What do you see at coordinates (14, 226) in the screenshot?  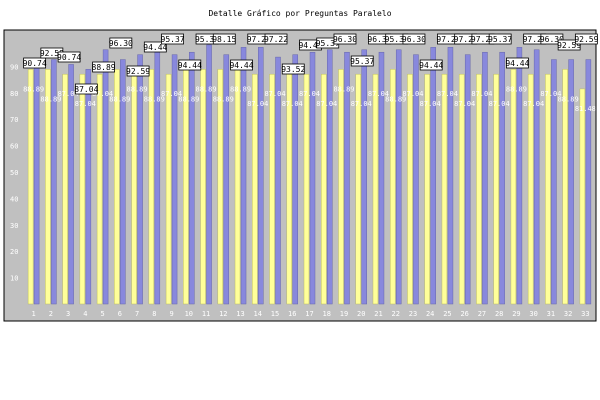 I see `y-tick-label: 30` at bounding box center [14, 226].